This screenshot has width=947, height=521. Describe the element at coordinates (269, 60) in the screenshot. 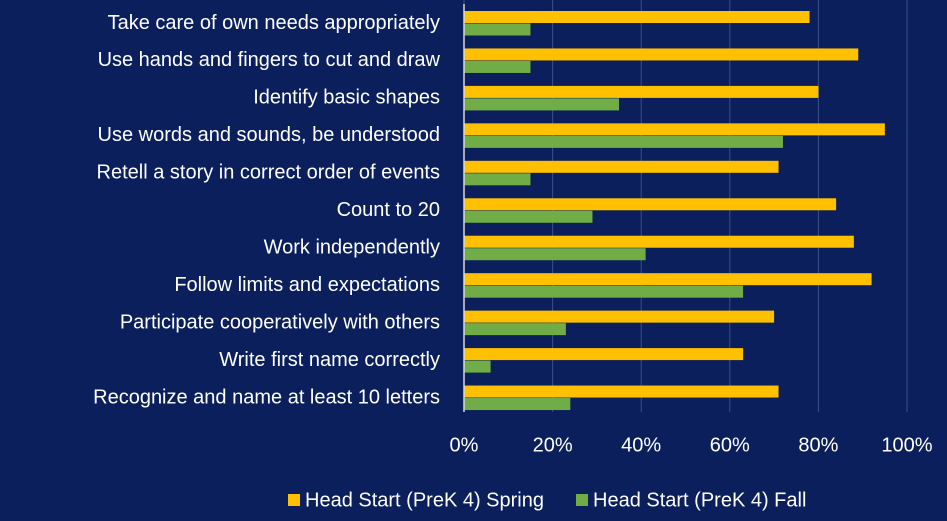

I see `y-tick-label: Use hands and fingers to cut and draw` at that location.